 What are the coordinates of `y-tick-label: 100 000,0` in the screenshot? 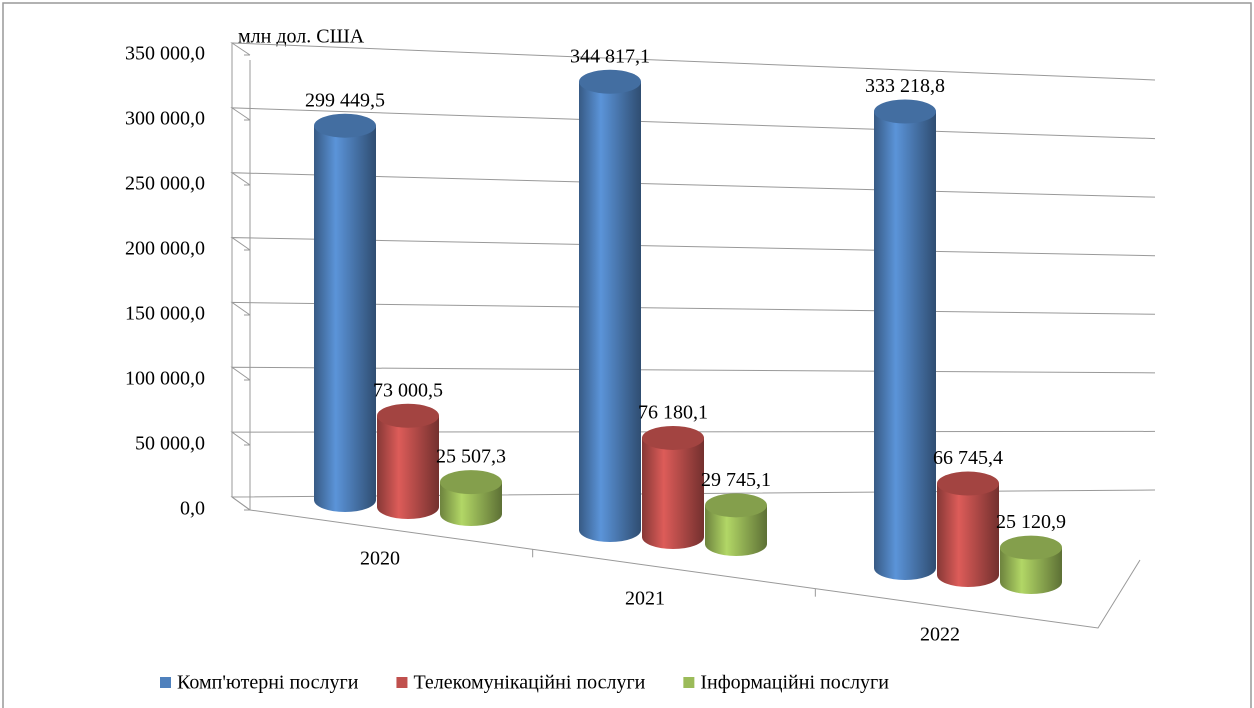 It's located at (165, 379).